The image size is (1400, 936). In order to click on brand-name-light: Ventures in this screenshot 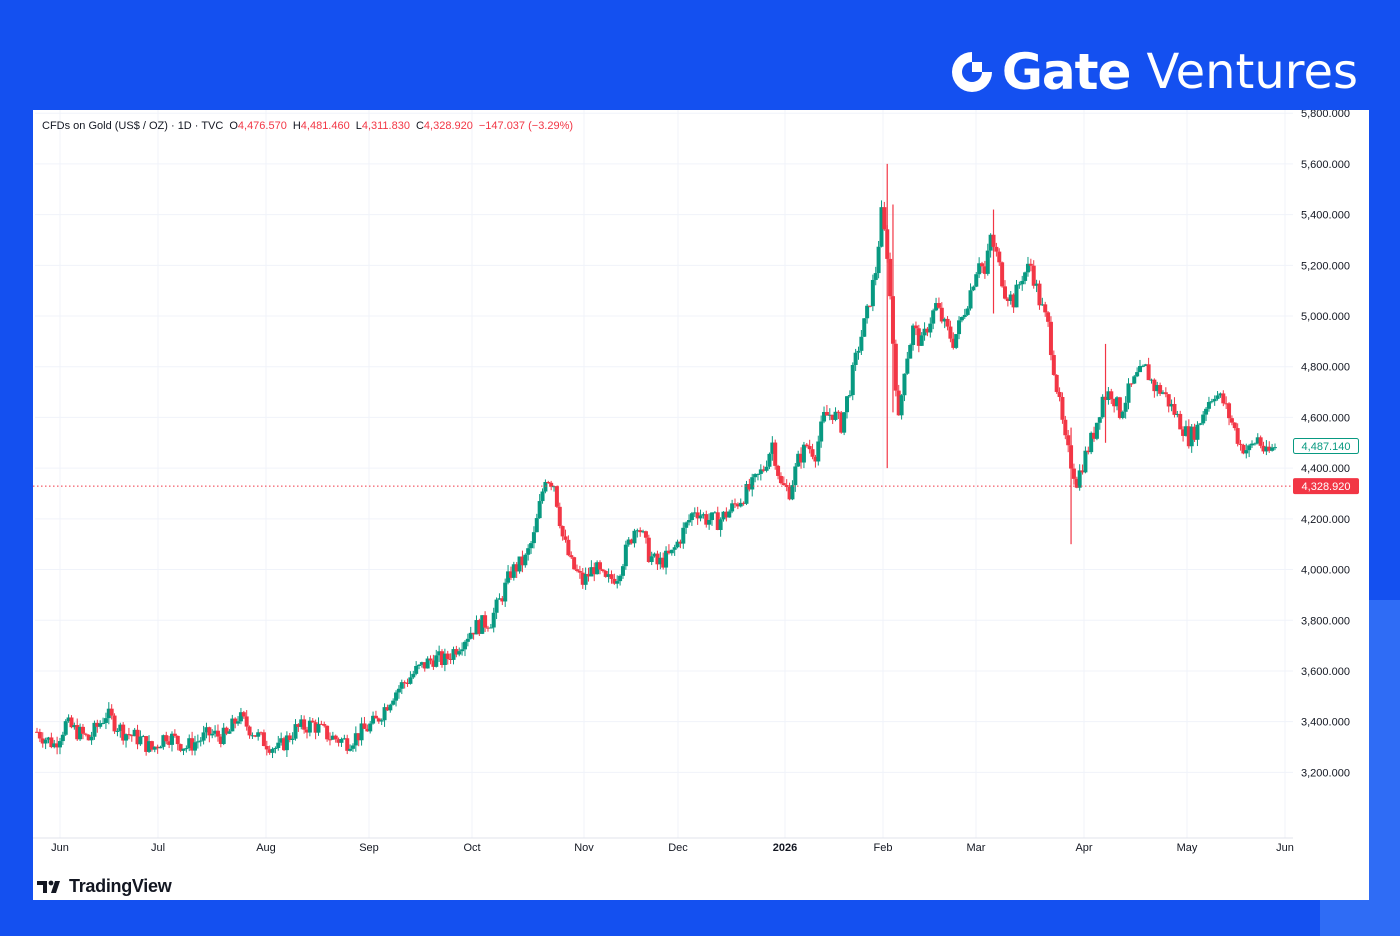, I will do `click(1252, 72)`.